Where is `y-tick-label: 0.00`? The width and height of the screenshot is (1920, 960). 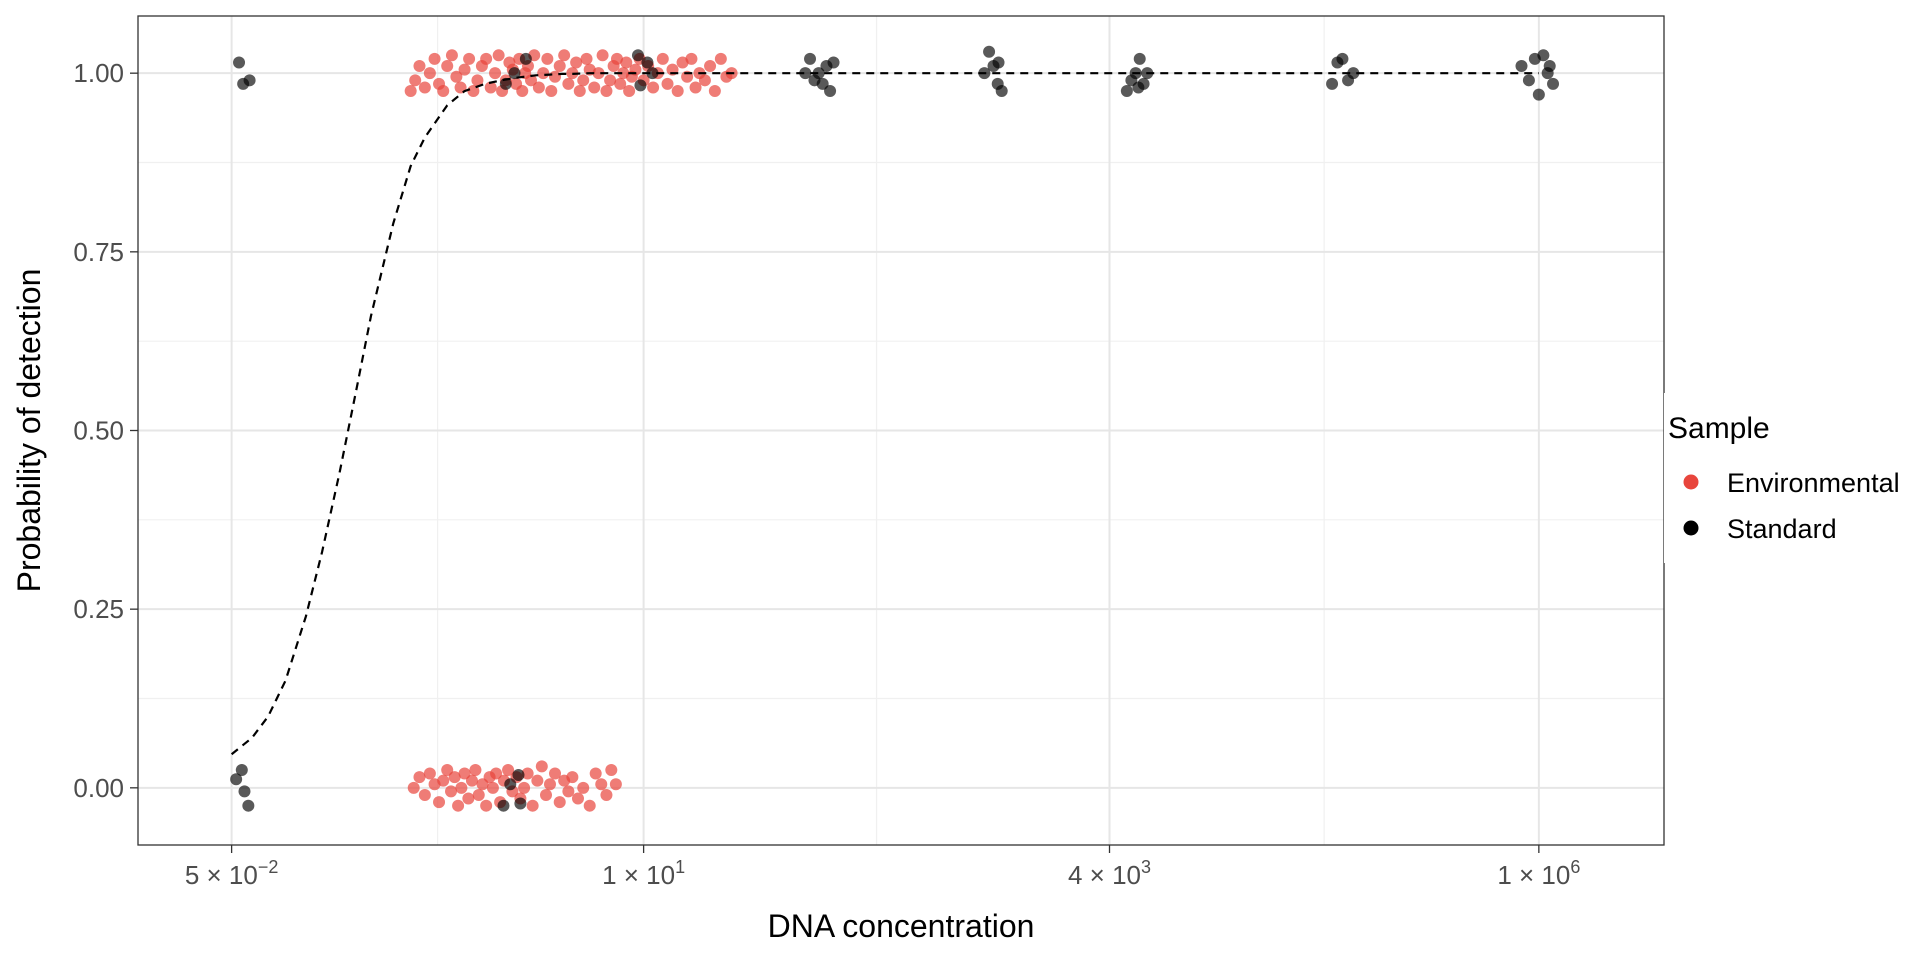
y-tick-label: 0.00 is located at coordinates (98, 788).